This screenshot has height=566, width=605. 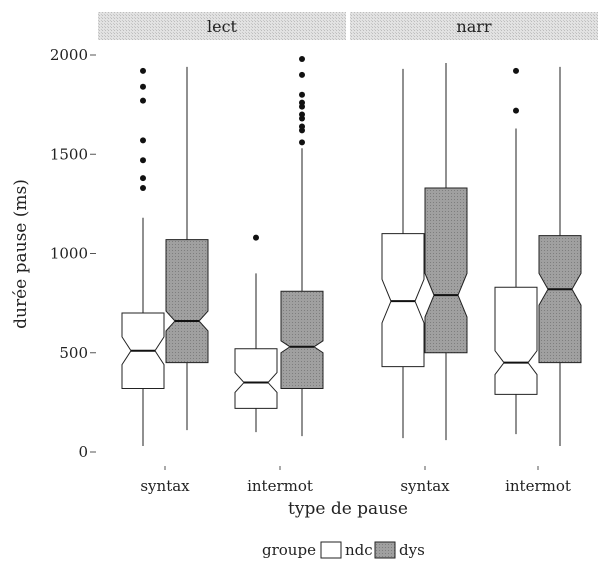 What do you see at coordinates (280, 486) in the screenshot?
I see `x-tick-label-lect-intermot: intermot` at bounding box center [280, 486].